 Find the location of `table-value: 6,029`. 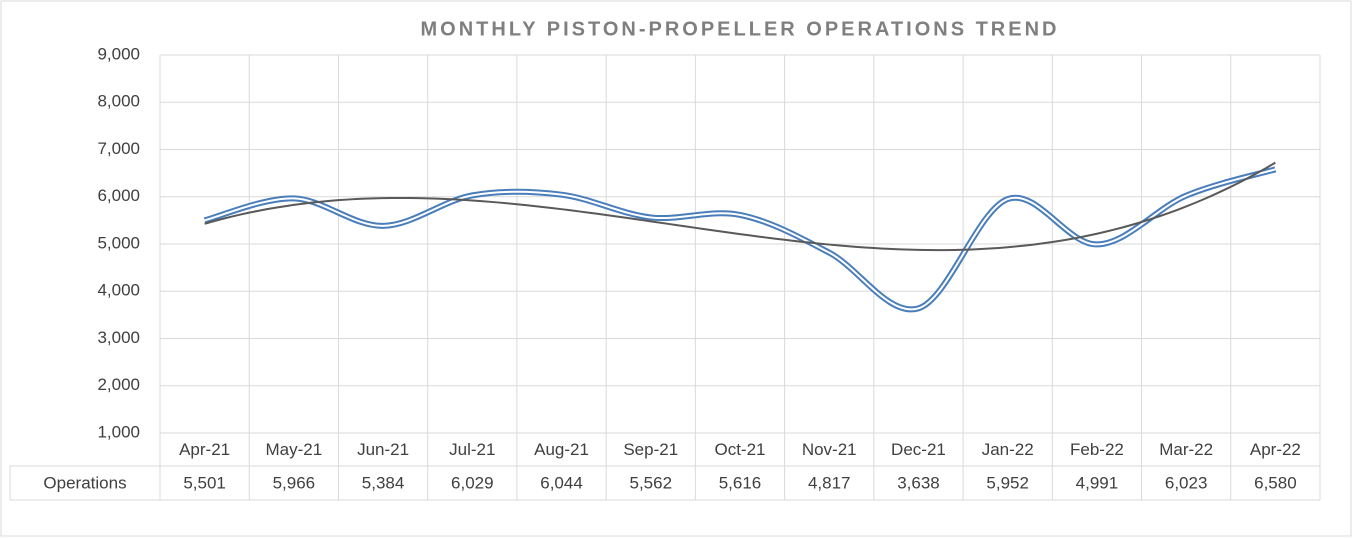

table-value: 6,029 is located at coordinates (472, 482).